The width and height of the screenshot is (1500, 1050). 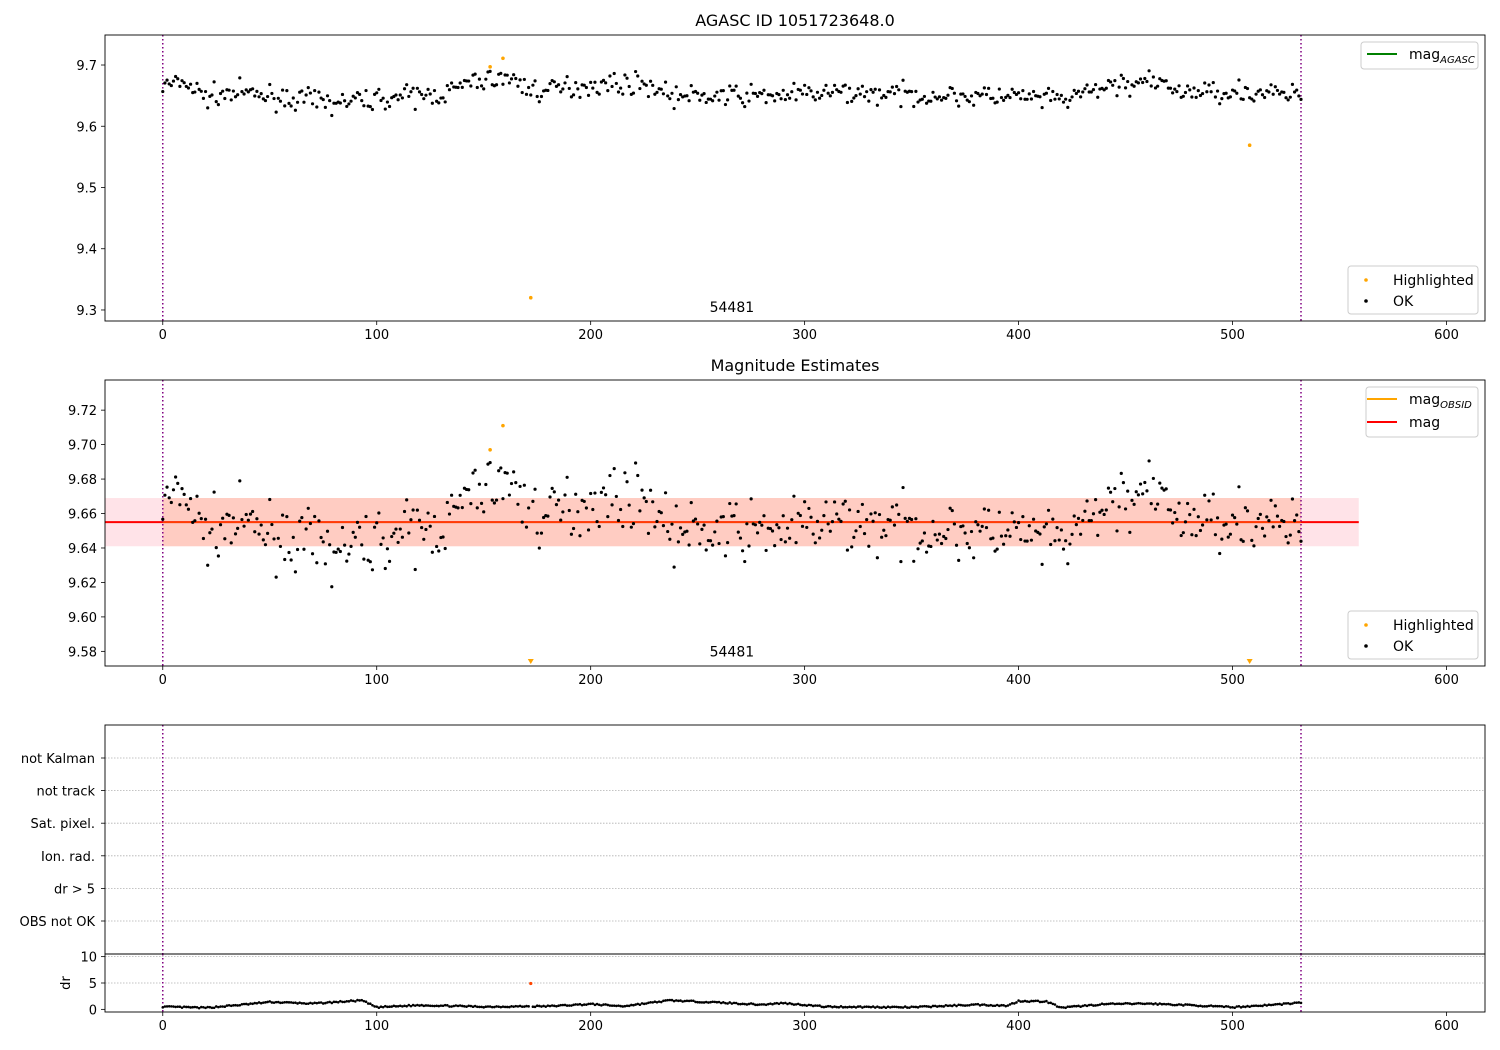 I want to click on y-axis-label: dr, so click(x=66, y=983).